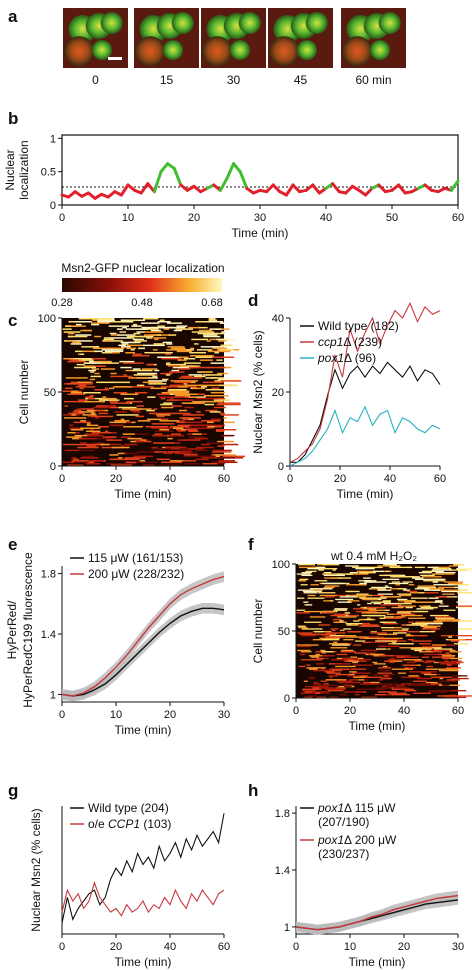 This screenshot has height=970, width=472. Describe the element at coordinates (48, 575) in the screenshot. I see `y-tick-label: 1.8` at that location.